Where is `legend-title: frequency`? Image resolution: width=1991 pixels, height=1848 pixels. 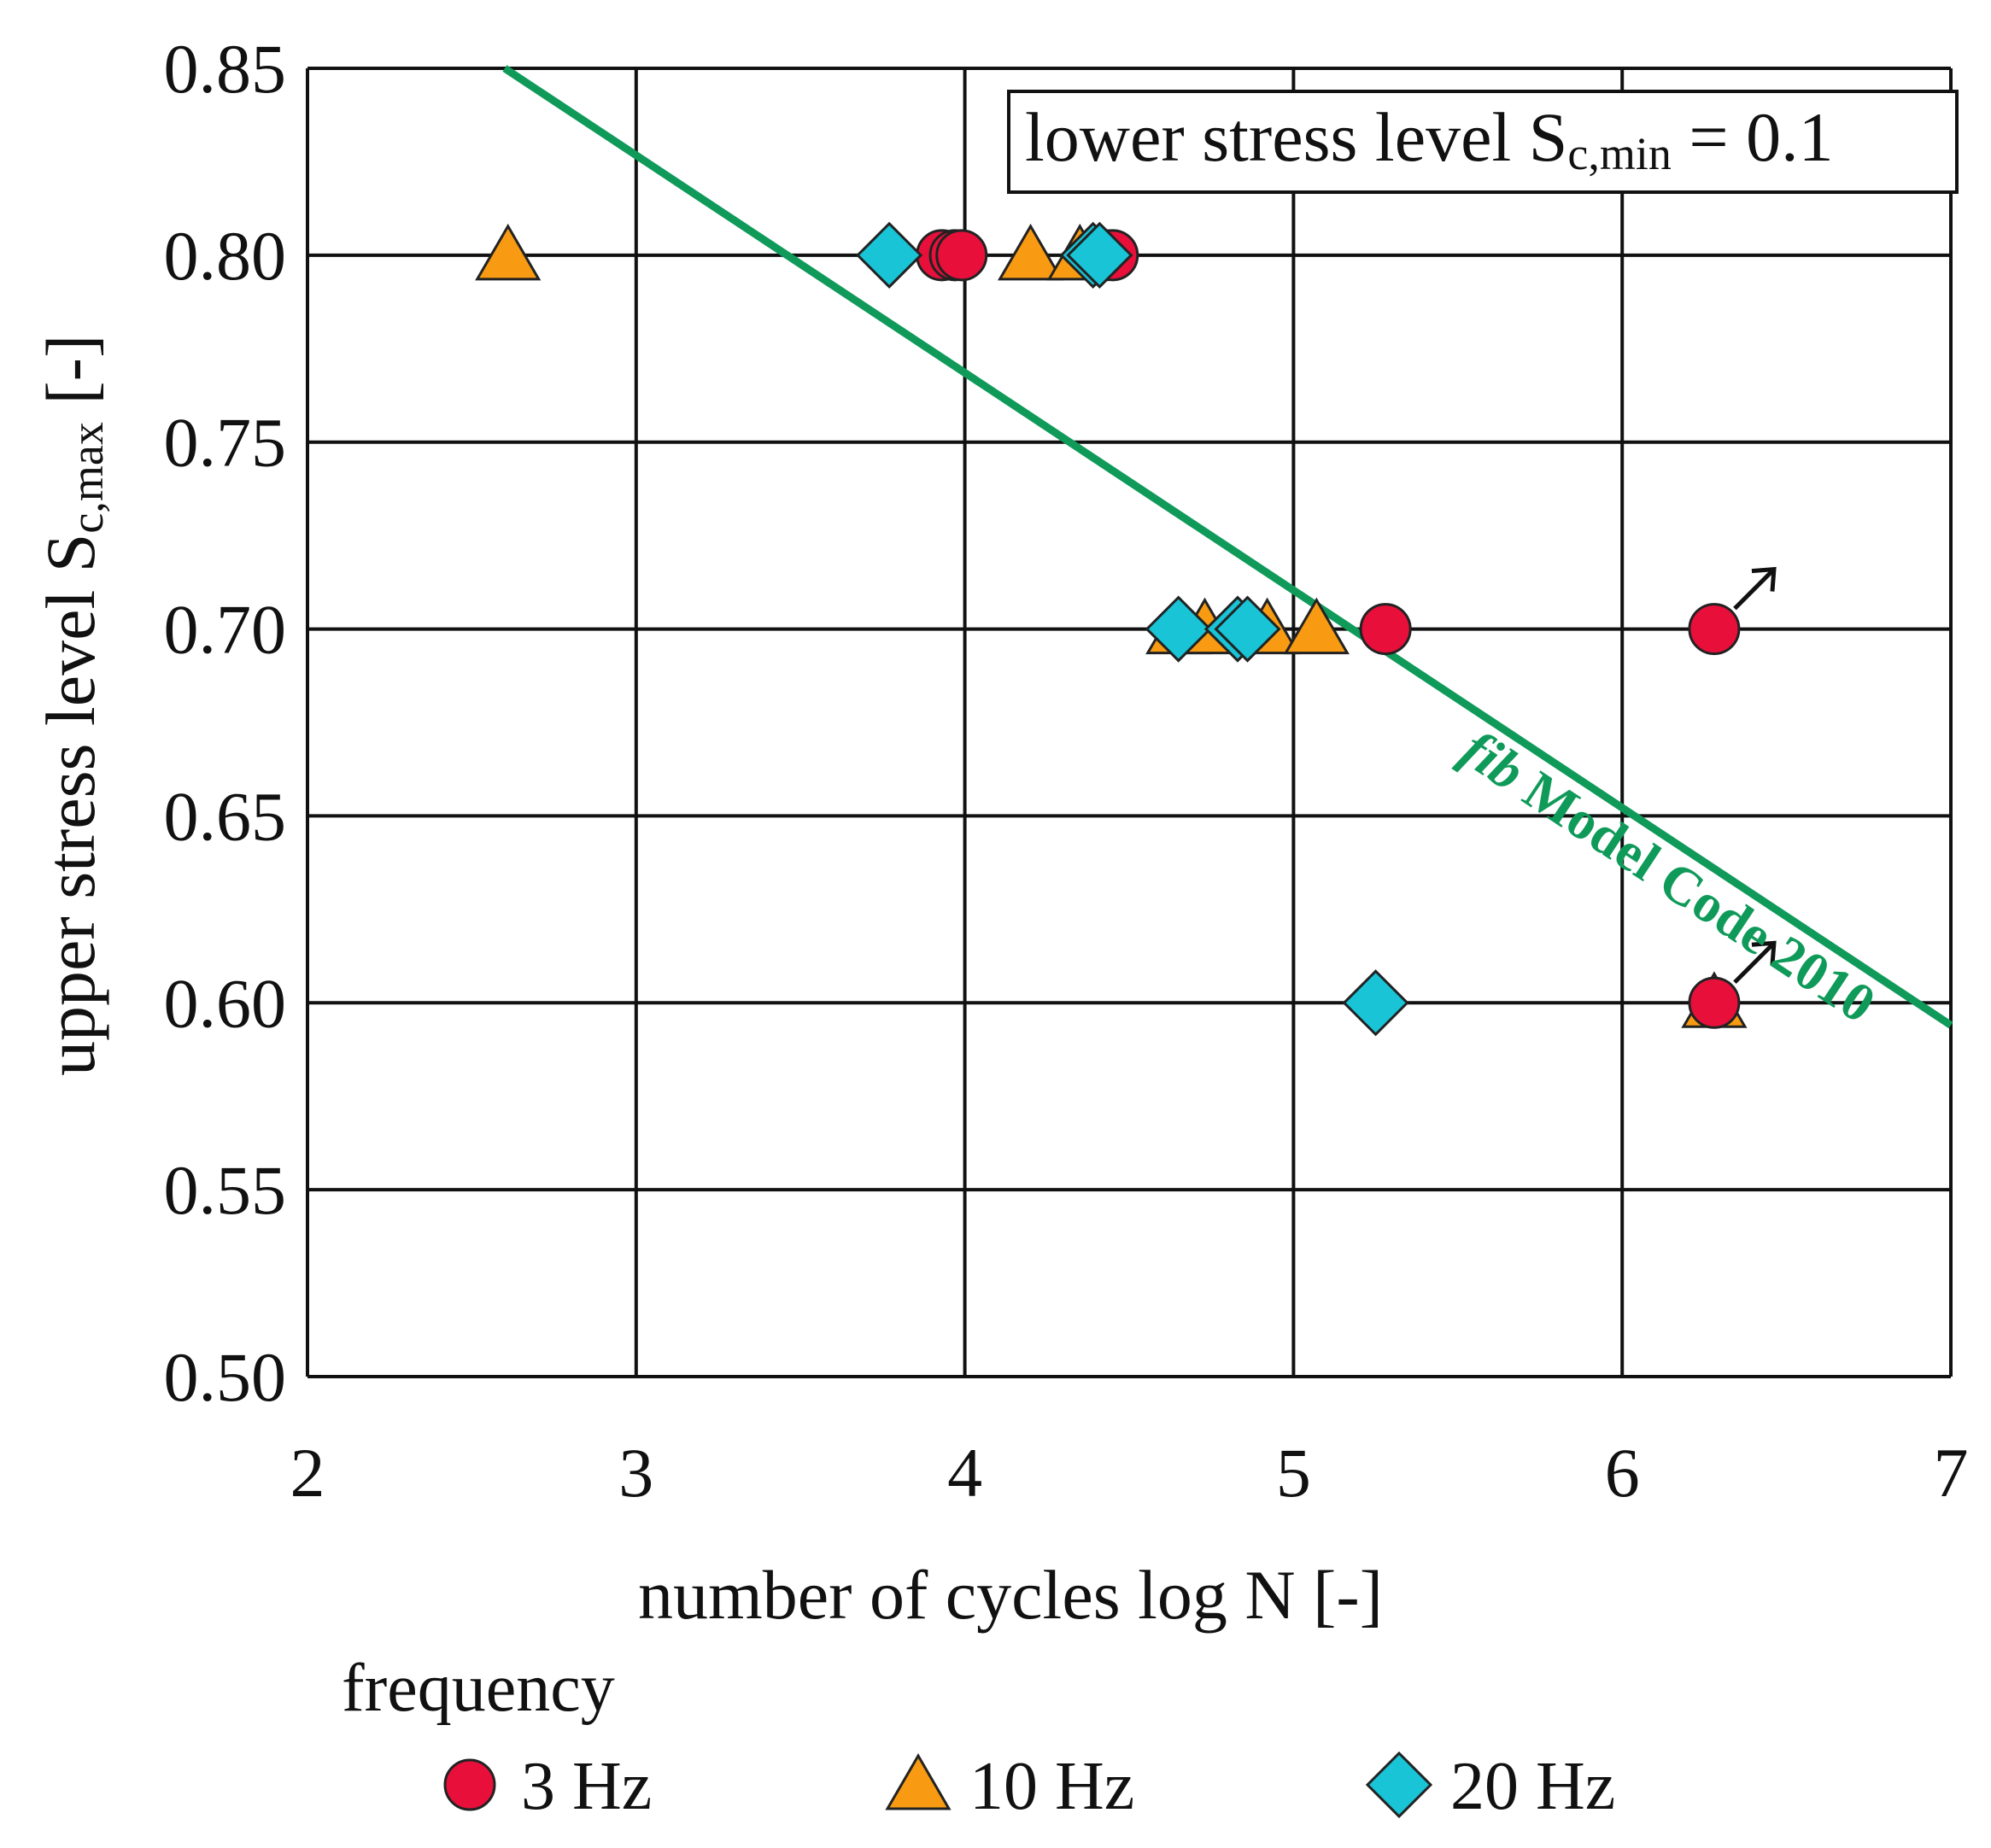 legend-title: frequency is located at coordinates (479, 1689).